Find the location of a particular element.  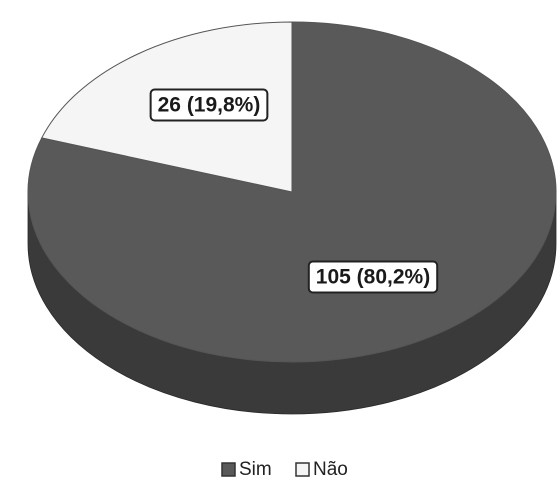

legend-item-nao: Não is located at coordinates (321, 469).